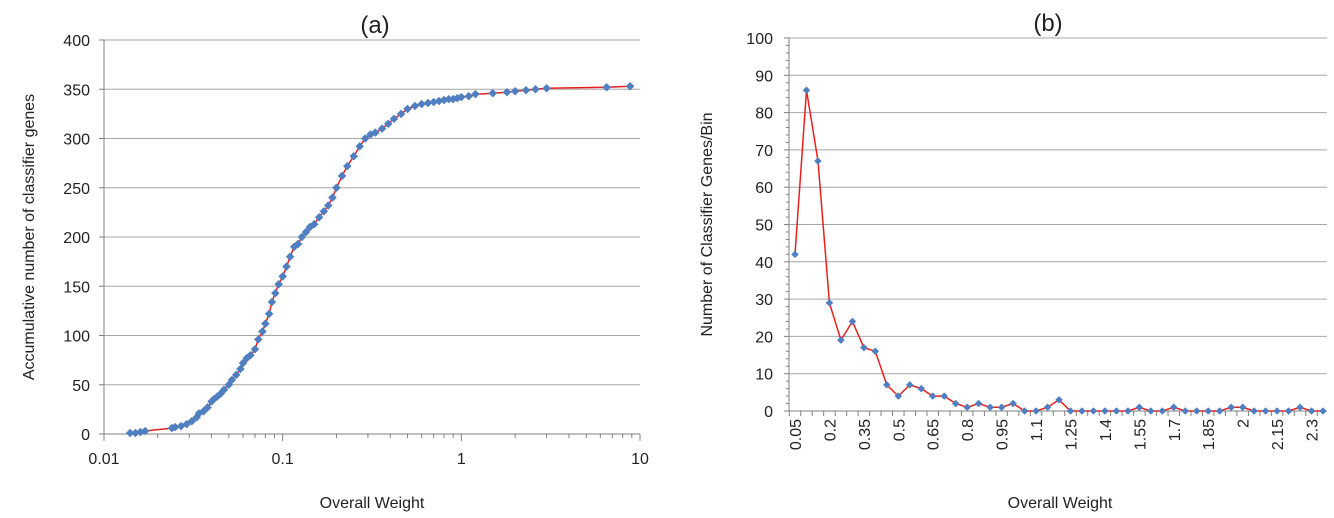 Image resolution: width=1334 pixels, height=518 pixels. I want to click on x-tick-label: 2.15, so click(1278, 434).